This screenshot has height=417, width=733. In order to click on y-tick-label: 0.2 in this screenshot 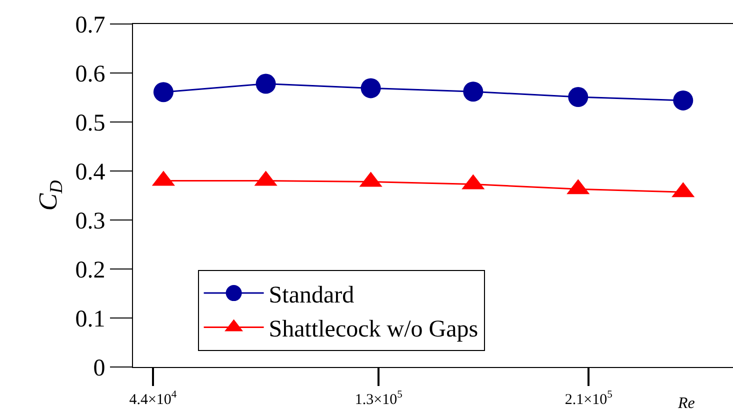, I will do `click(90, 270)`.